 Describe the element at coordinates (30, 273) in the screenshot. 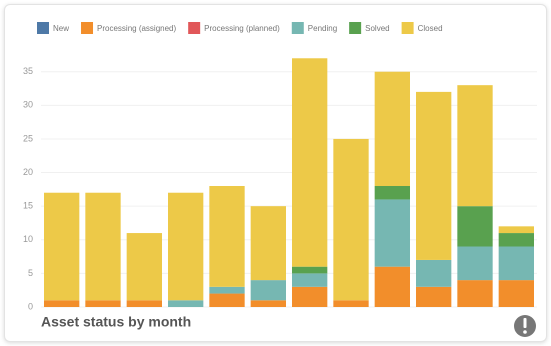

I see `y-tick-label: 5` at that location.